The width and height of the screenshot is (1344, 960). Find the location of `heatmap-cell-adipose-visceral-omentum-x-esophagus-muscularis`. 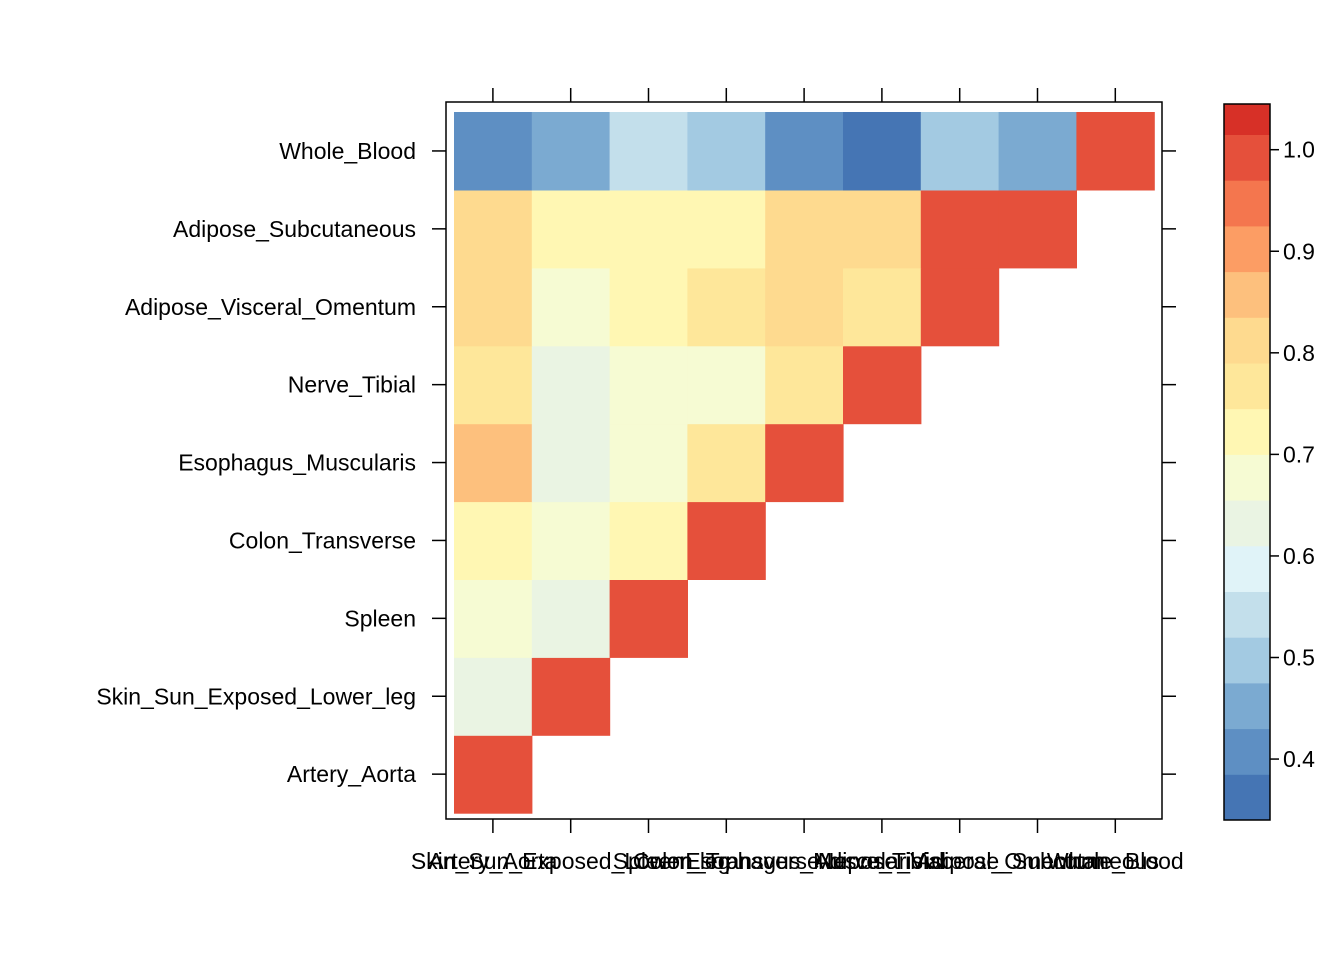

heatmap-cell-adipose-visceral-omentum-x-esophagus-muscularis is located at coordinates (804, 307).